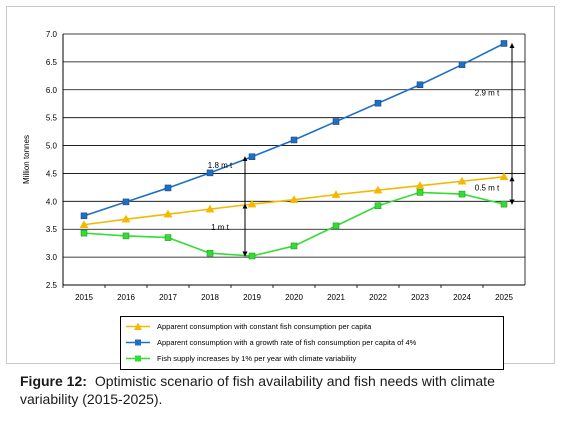 Image resolution: width=561 pixels, height=422 pixels. I want to click on x-tick-label: 2020, so click(294, 297).